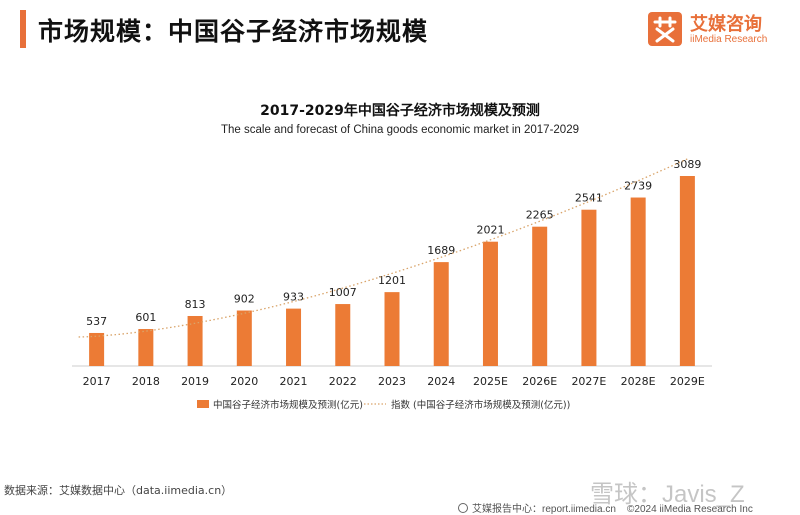 Image resolution: width=800 pixels, height=515 pixels. Describe the element at coordinates (392, 280) in the screenshot. I see `data-label-2023: 1201` at that location.